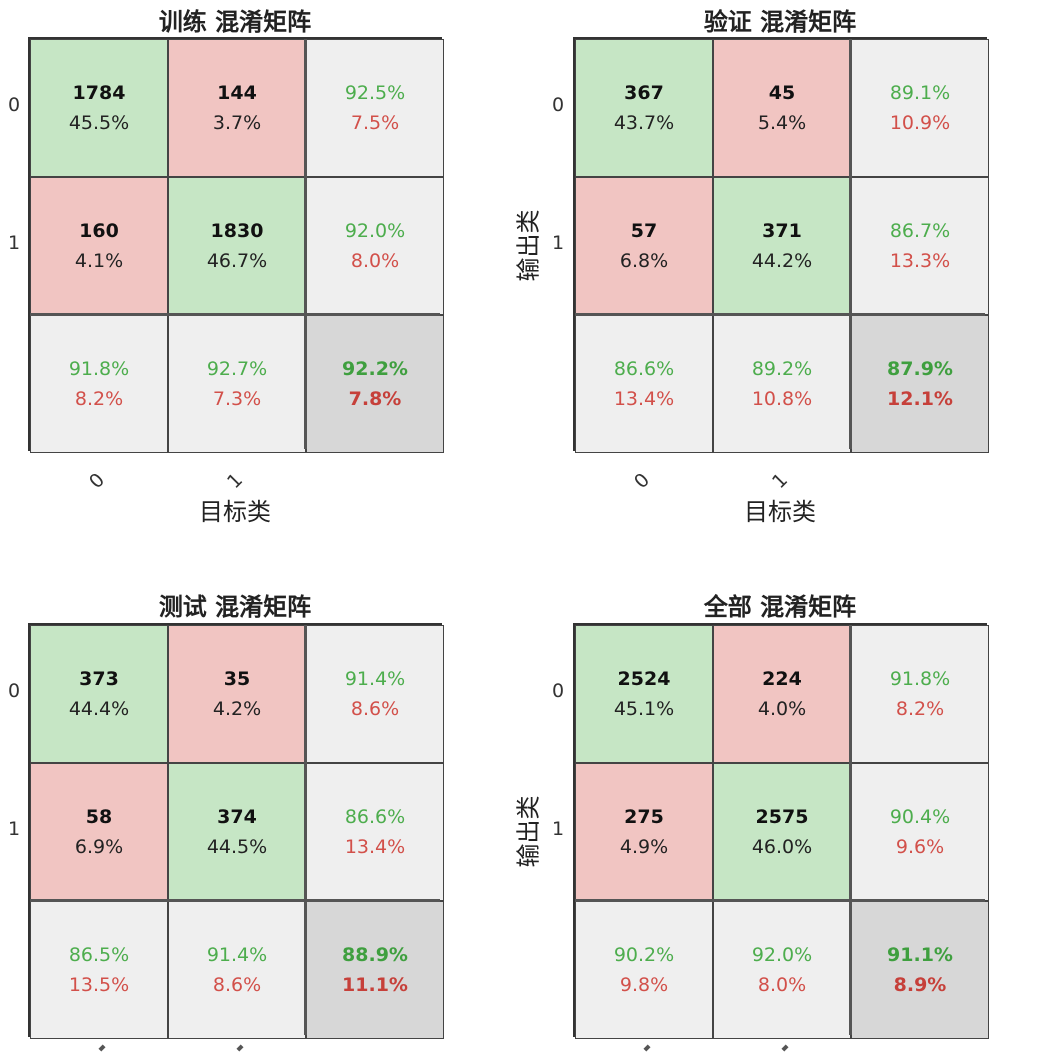  What do you see at coordinates (235, 607) in the screenshot?
I see `chart-title: 测试 混淆矩阵` at bounding box center [235, 607].